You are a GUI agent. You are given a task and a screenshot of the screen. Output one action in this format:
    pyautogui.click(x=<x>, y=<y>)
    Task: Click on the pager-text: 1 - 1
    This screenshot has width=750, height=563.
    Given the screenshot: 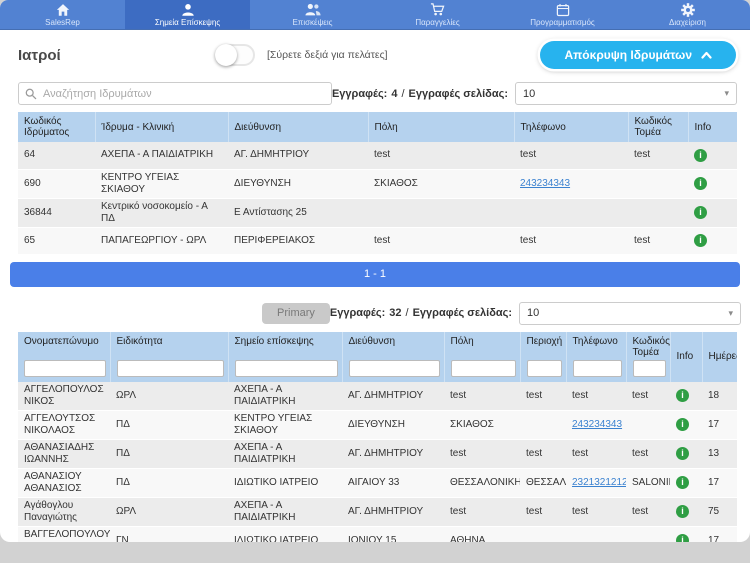 What is the action you would take?
    pyautogui.click(x=374, y=274)
    